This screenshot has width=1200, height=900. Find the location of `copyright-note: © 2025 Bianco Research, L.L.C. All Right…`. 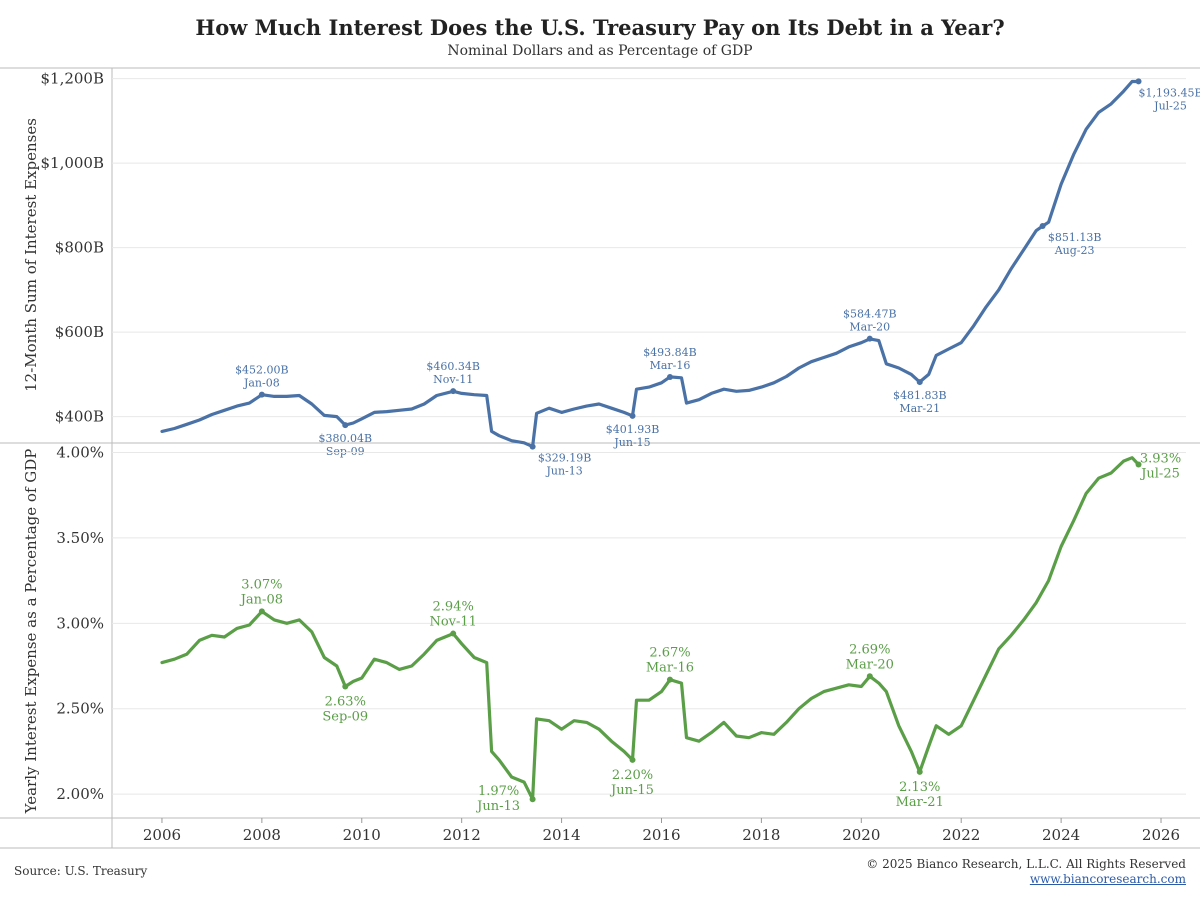

copyright-note: © 2025 Bianco Research, L.L.C. All Right… is located at coordinates (1026, 864).